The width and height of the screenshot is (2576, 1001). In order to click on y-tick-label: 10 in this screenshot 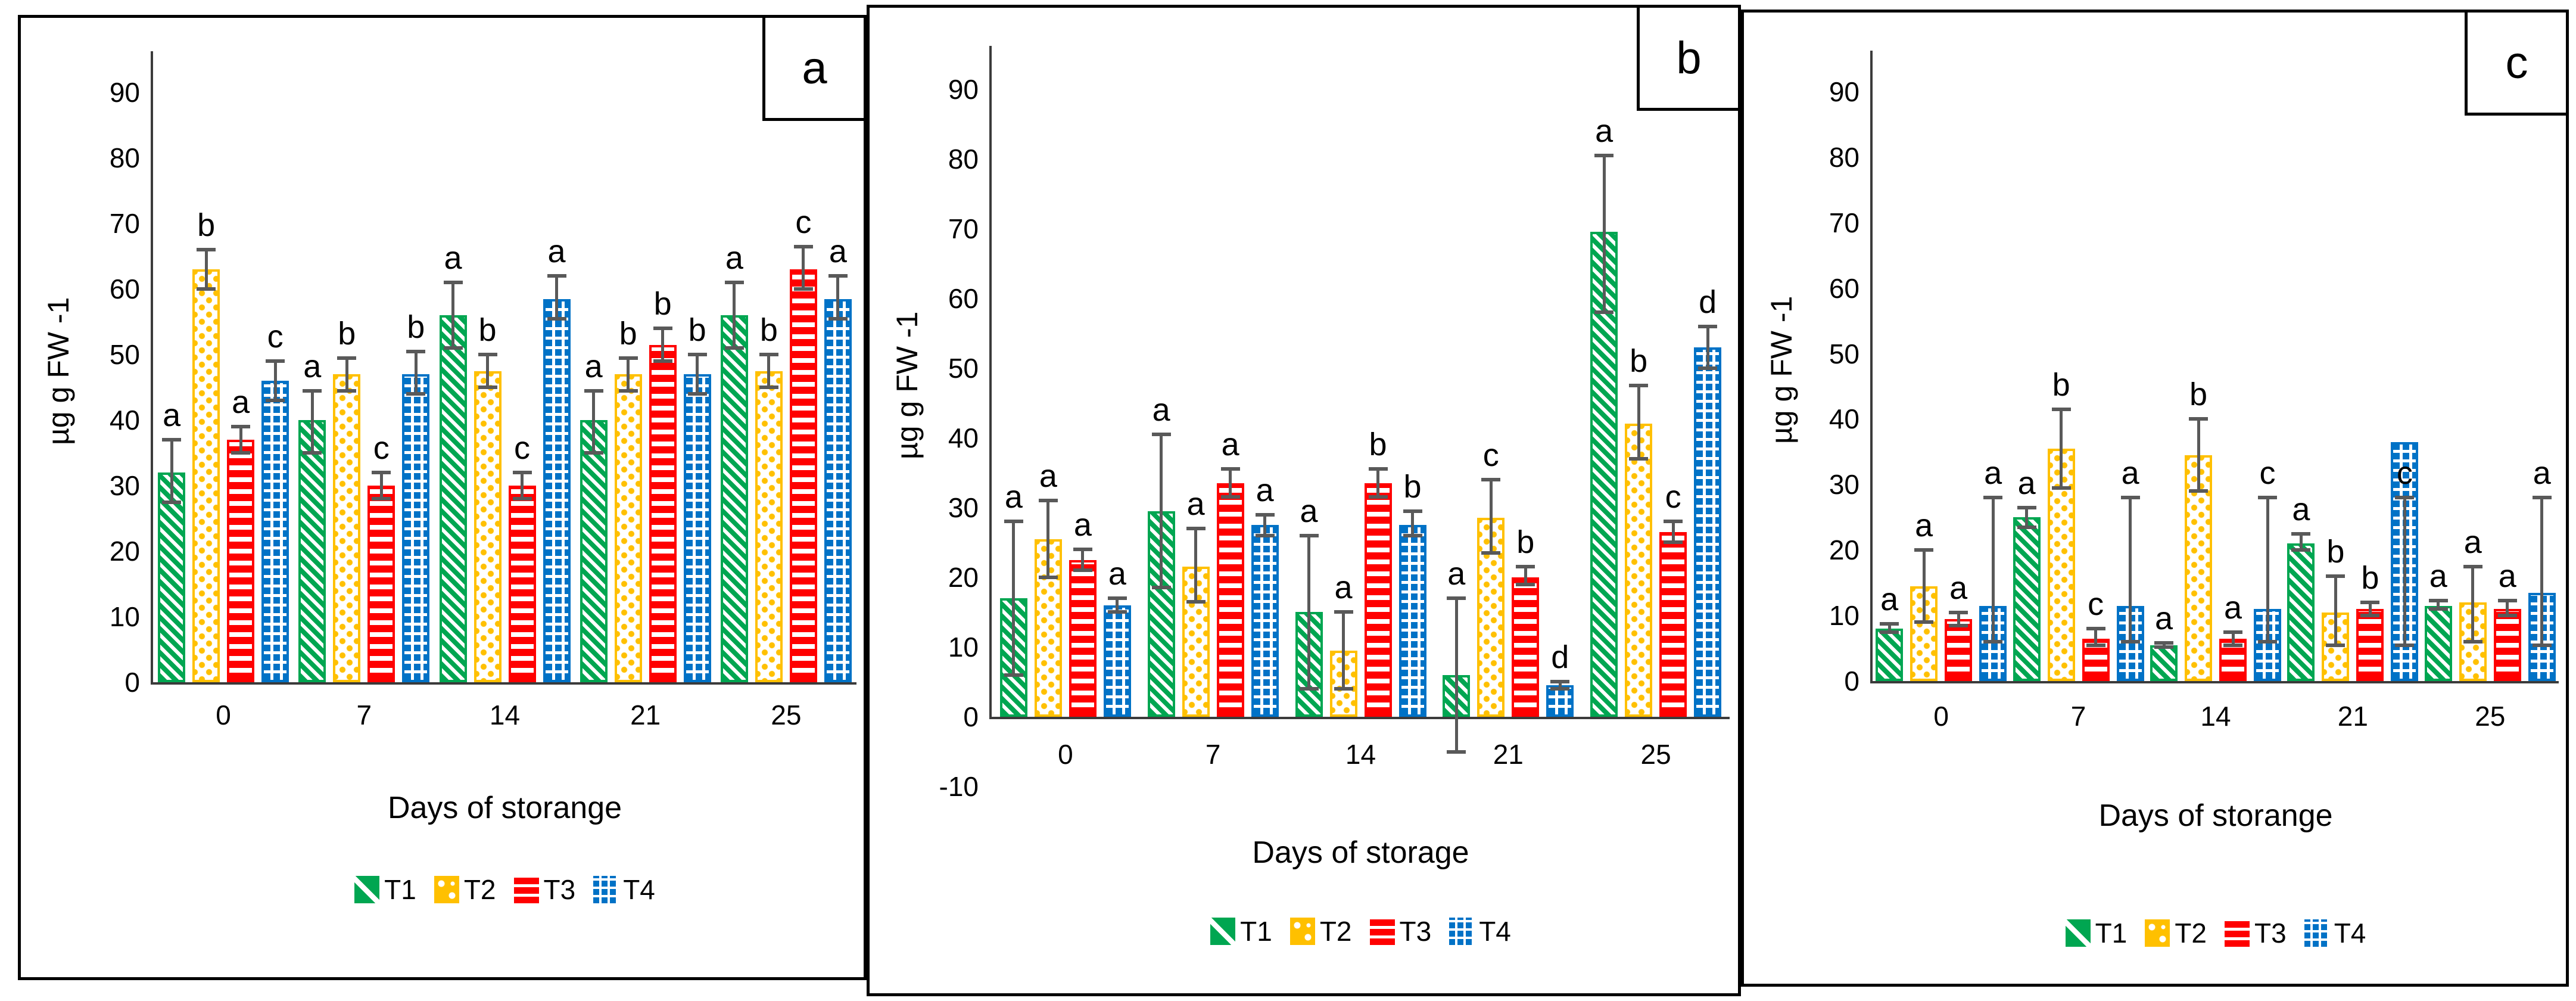, I will do `click(964, 647)`.